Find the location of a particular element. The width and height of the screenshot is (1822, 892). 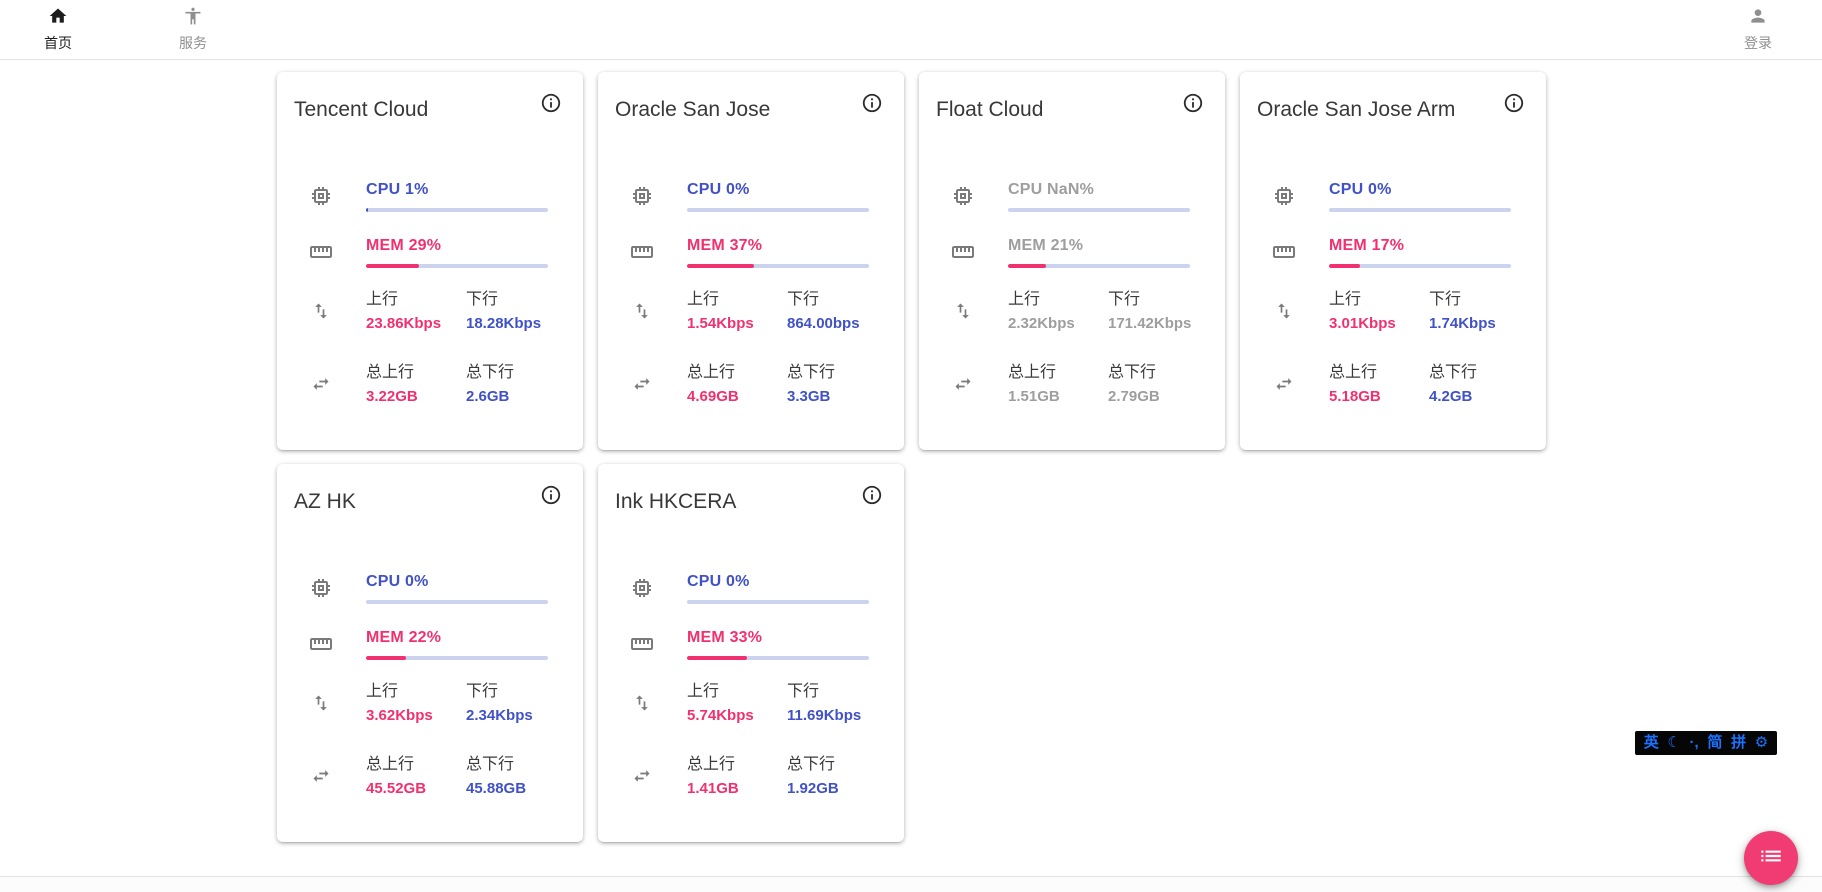

login-button: 登录 is located at coordinates (1758, 29).